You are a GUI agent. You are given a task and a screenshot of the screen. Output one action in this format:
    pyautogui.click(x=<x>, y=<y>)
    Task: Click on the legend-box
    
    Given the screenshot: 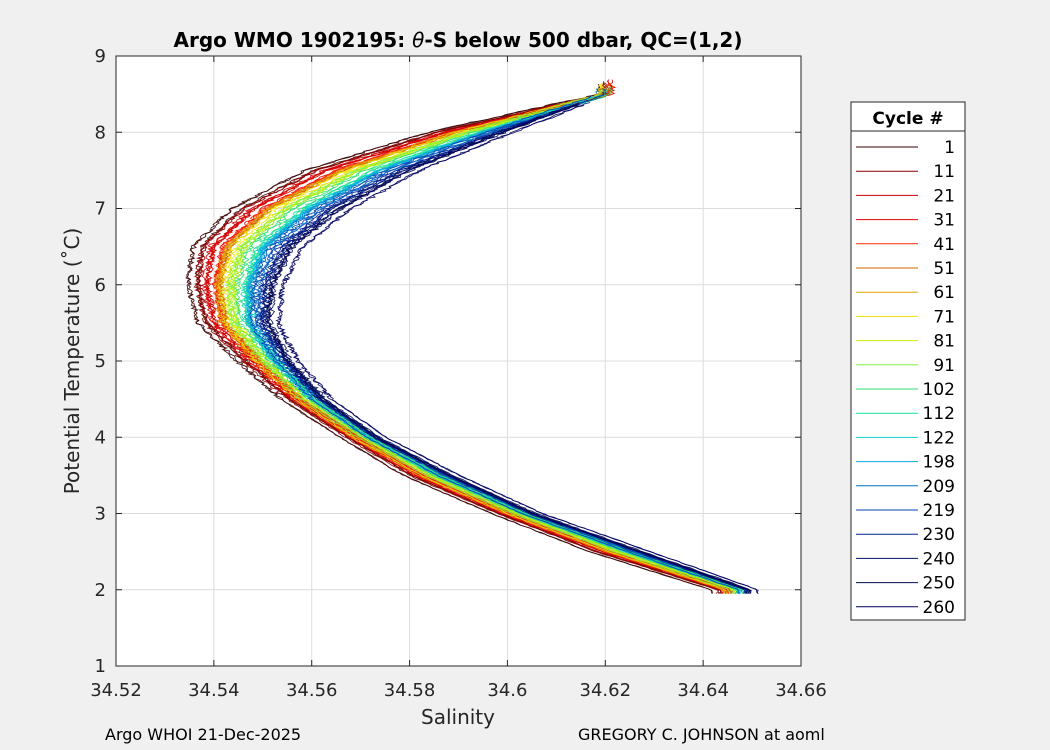 What is the action you would take?
    pyautogui.click(x=908, y=361)
    